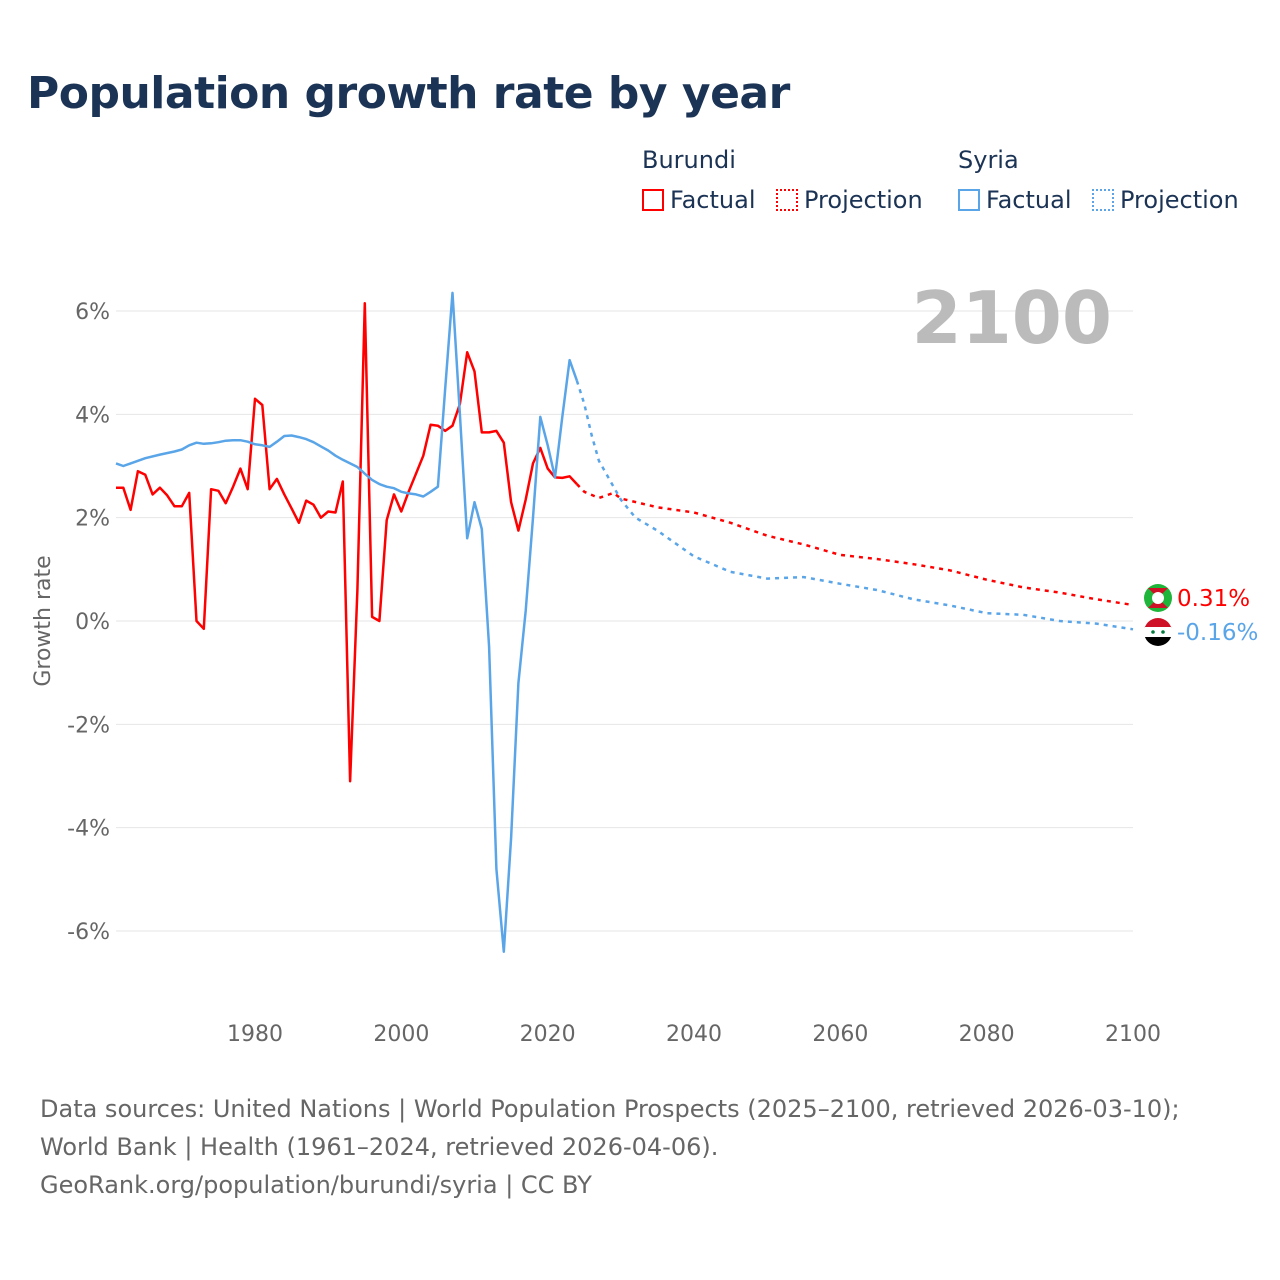 The width and height of the screenshot is (1280, 1280). What do you see at coordinates (92, 622) in the screenshot?
I see `y-tick-label: 0%` at bounding box center [92, 622].